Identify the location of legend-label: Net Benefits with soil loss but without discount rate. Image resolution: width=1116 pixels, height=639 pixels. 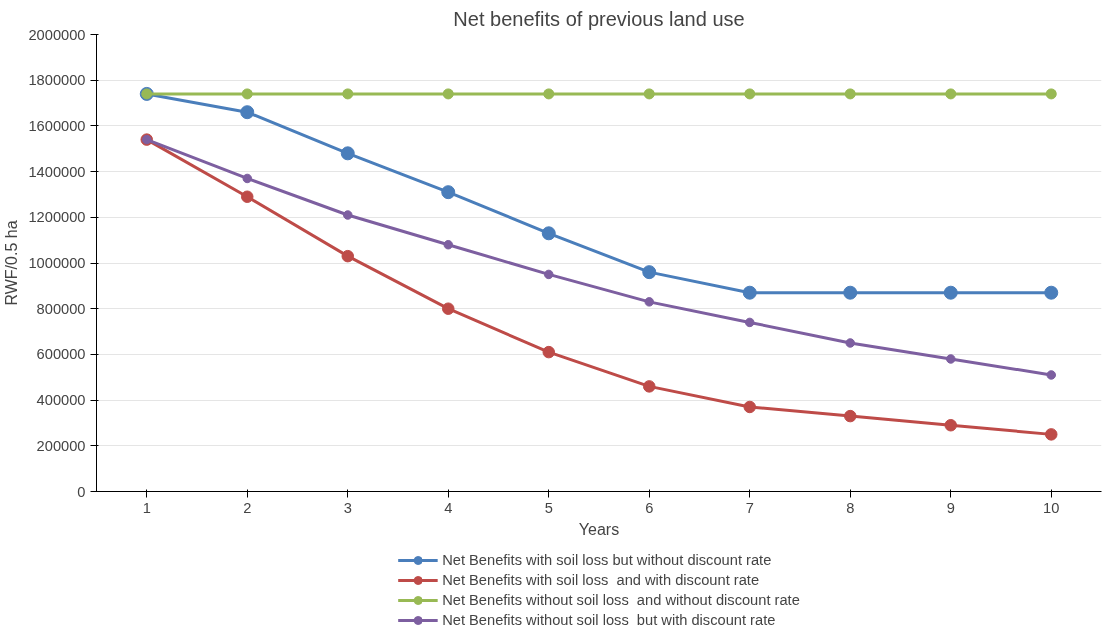
(607, 559).